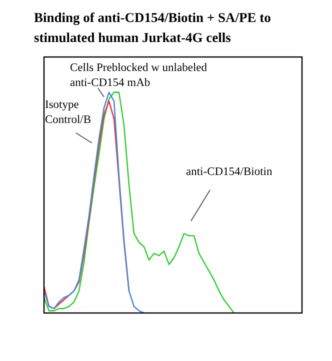  I want to click on chart-title: Binding of anti-CD154/Biotin + SA/PE to stimulated human Jurkat-4G cells, so click(153, 28).